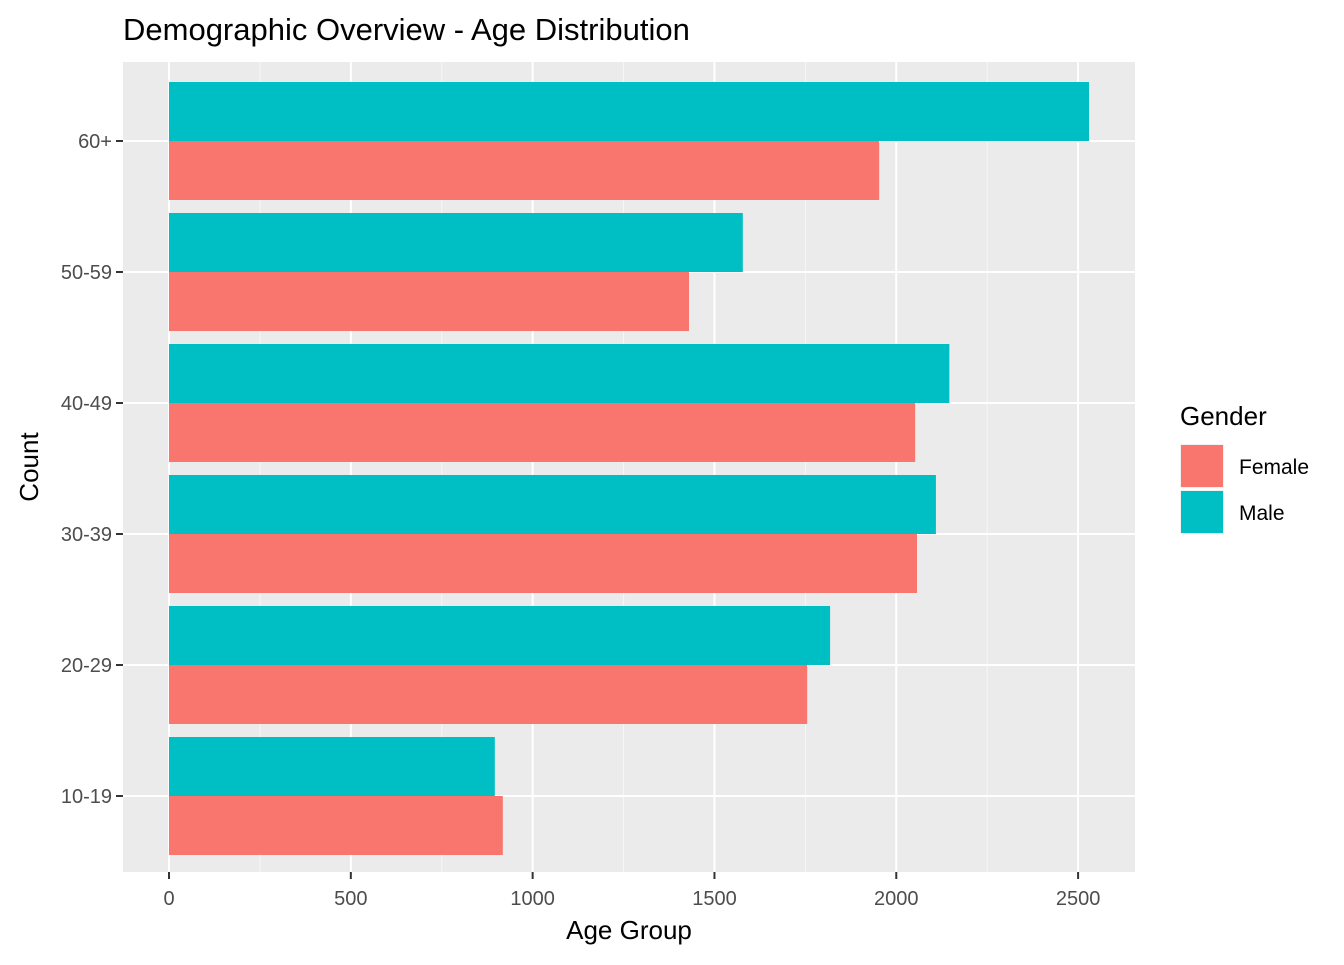 This screenshot has height=965, width=1344. What do you see at coordinates (1274, 467) in the screenshot?
I see `legend-label-female: Female` at bounding box center [1274, 467].